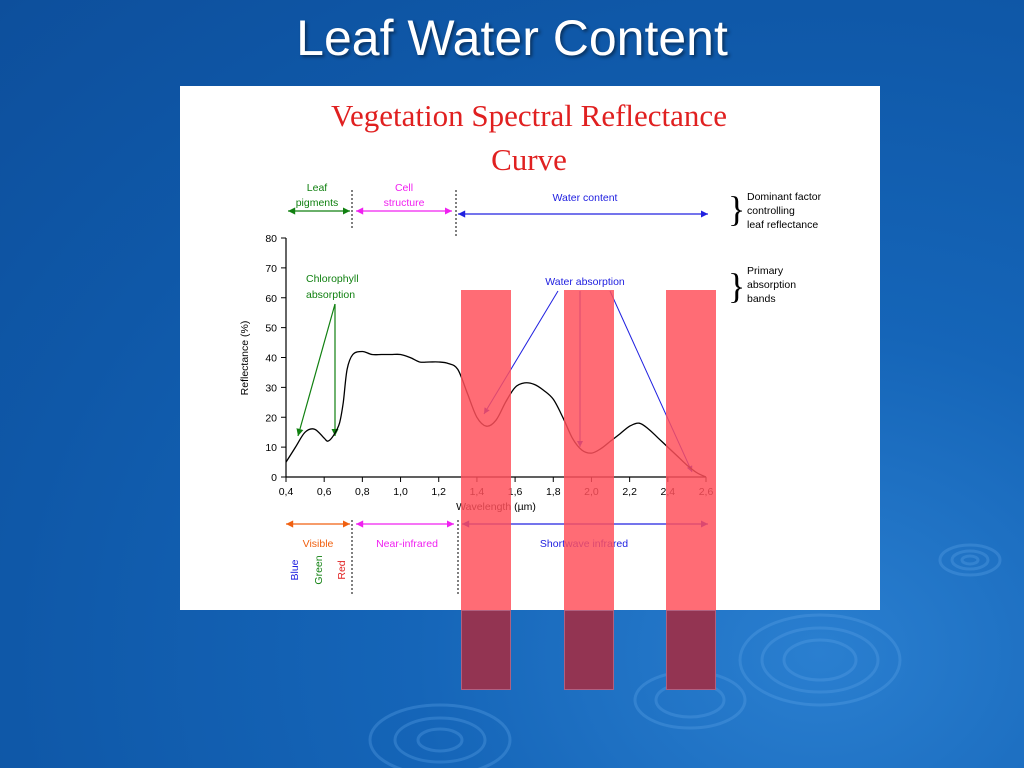  Describe the element at coordinates (512, 38) in the screenshot. I see `slide-title: Leaf Water Content` at that location.